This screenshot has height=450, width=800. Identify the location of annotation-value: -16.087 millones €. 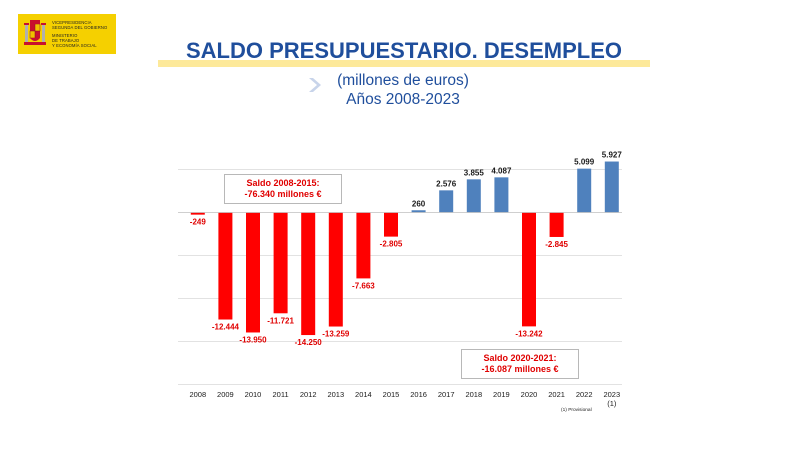
(520, 369).